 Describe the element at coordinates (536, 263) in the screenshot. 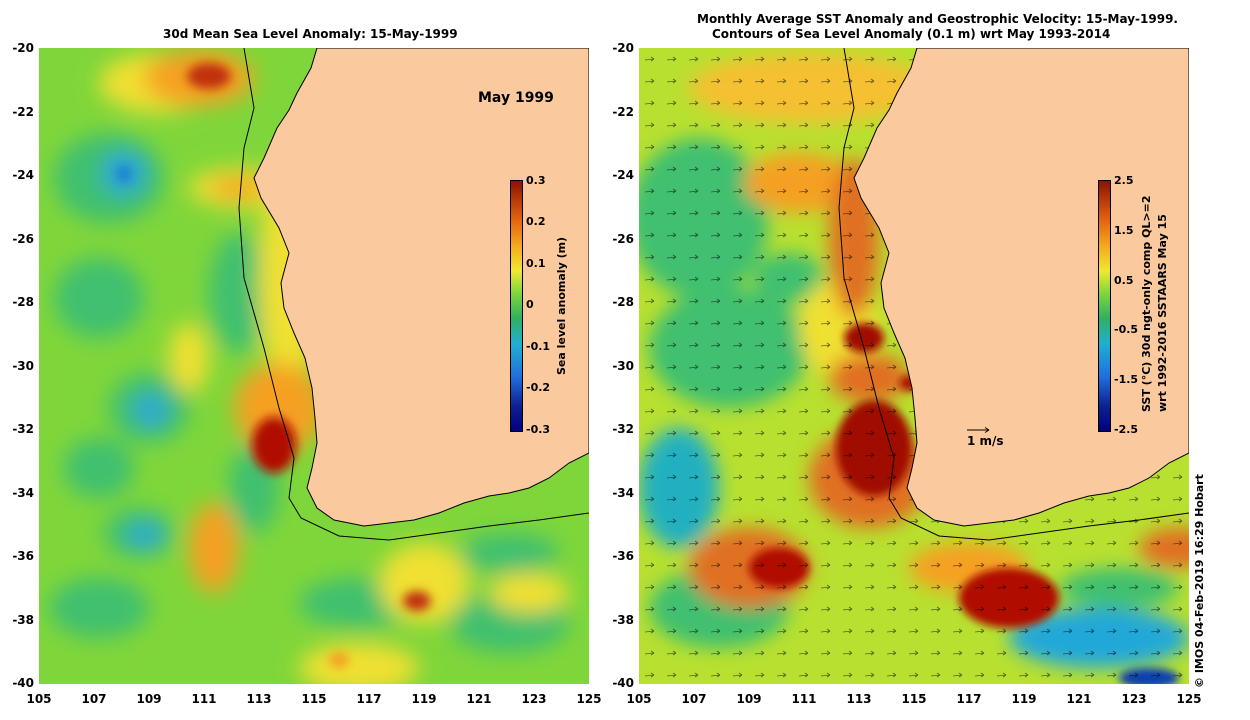

I see `sla-colorbar-tick: 0.1` at that location.